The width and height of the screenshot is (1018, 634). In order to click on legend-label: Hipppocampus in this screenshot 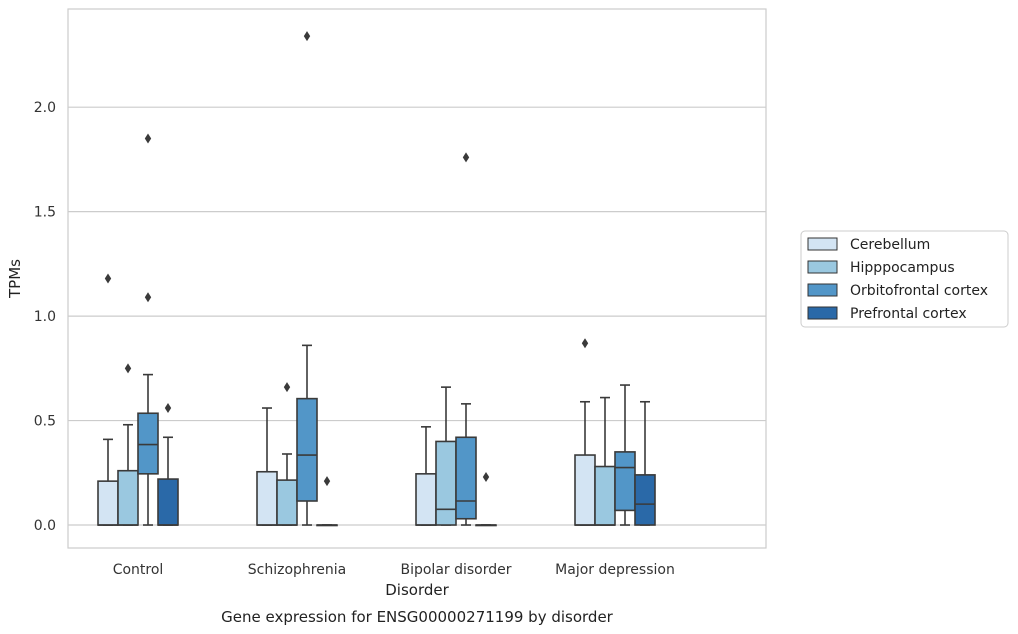, I will do `click(902, 268)`.